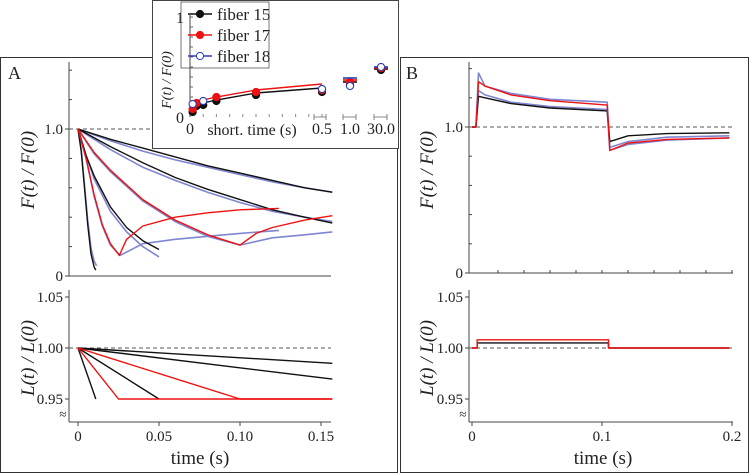 The width and height of the screenshot is (750, 473). Describe the element at coordinates (159, 437) in the screenshot. I see `x-tick-label: 0.05` at that location.